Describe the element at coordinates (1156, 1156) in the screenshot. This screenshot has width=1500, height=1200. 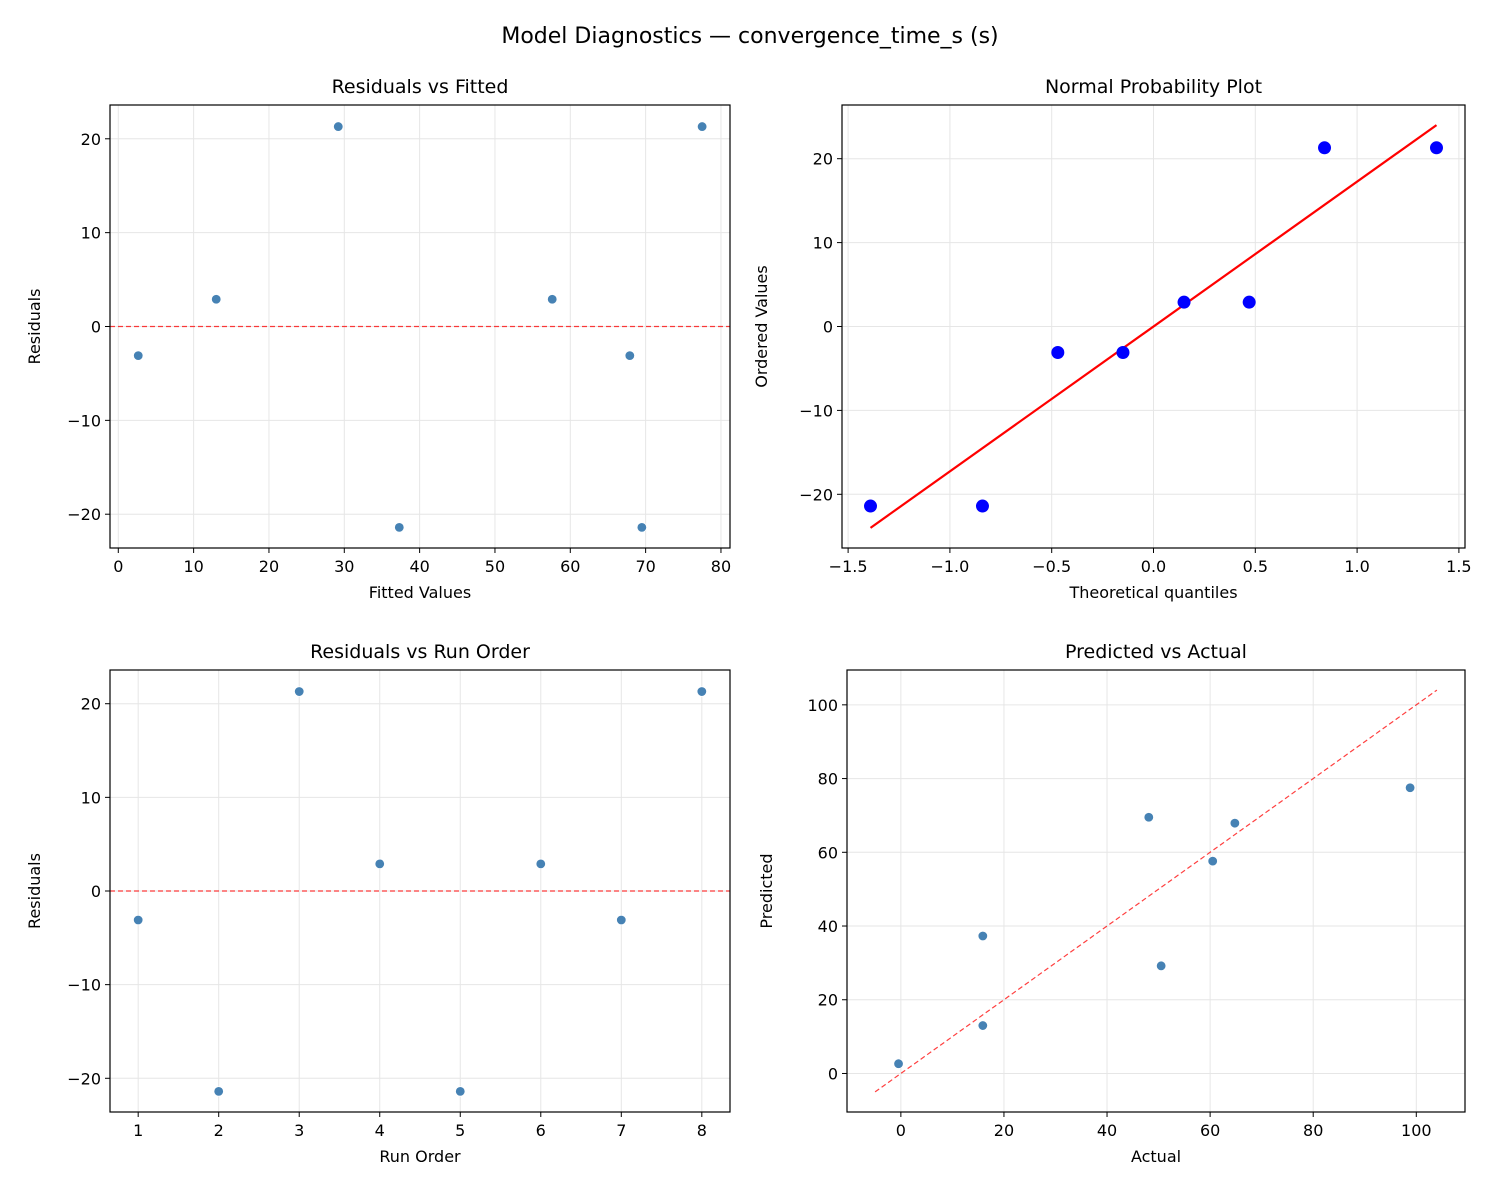
I see `x-axis-label: Actual` at that location.